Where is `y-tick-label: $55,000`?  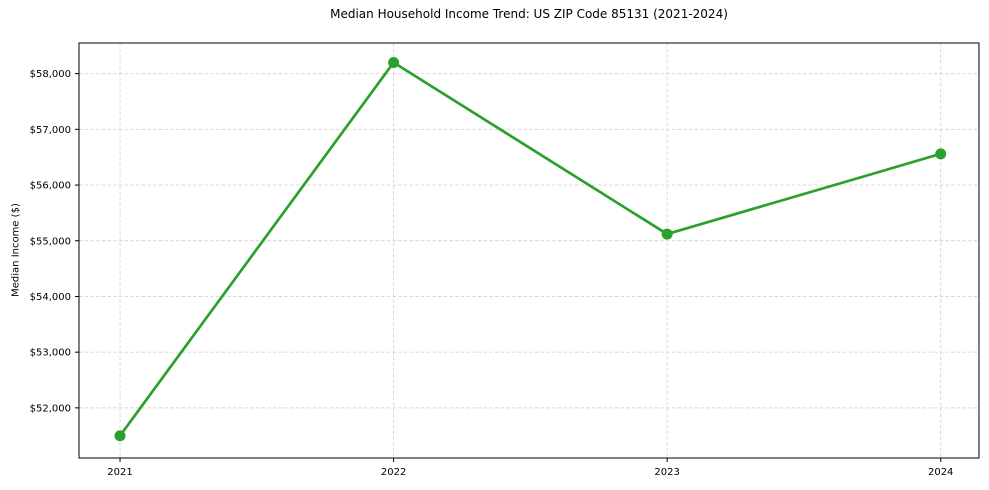
y-tick-label: $55,000 is located at coordinates (50, 241).